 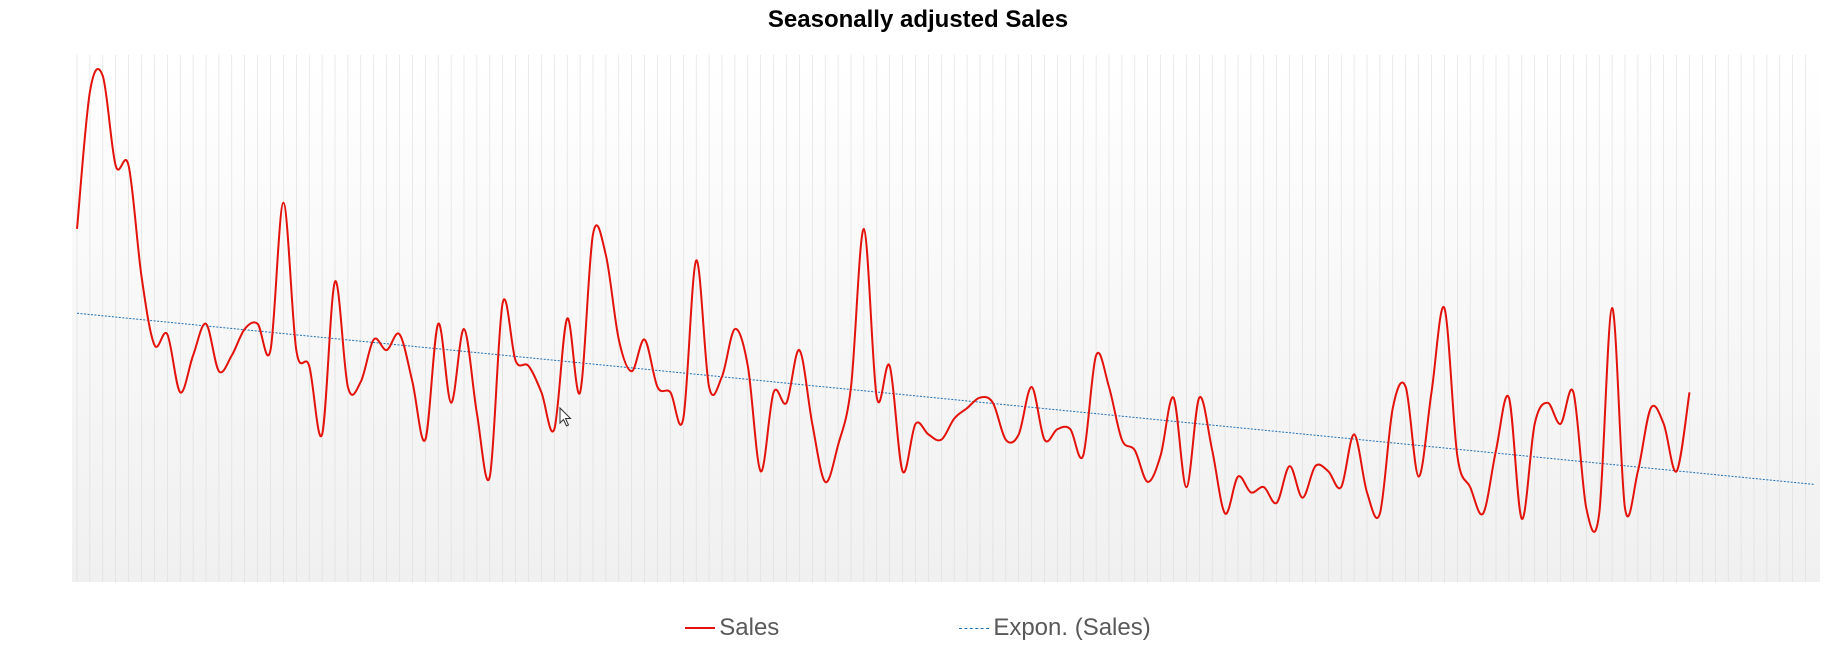 I want to click on legend-swatch-trend, so click(x=974, y=628).